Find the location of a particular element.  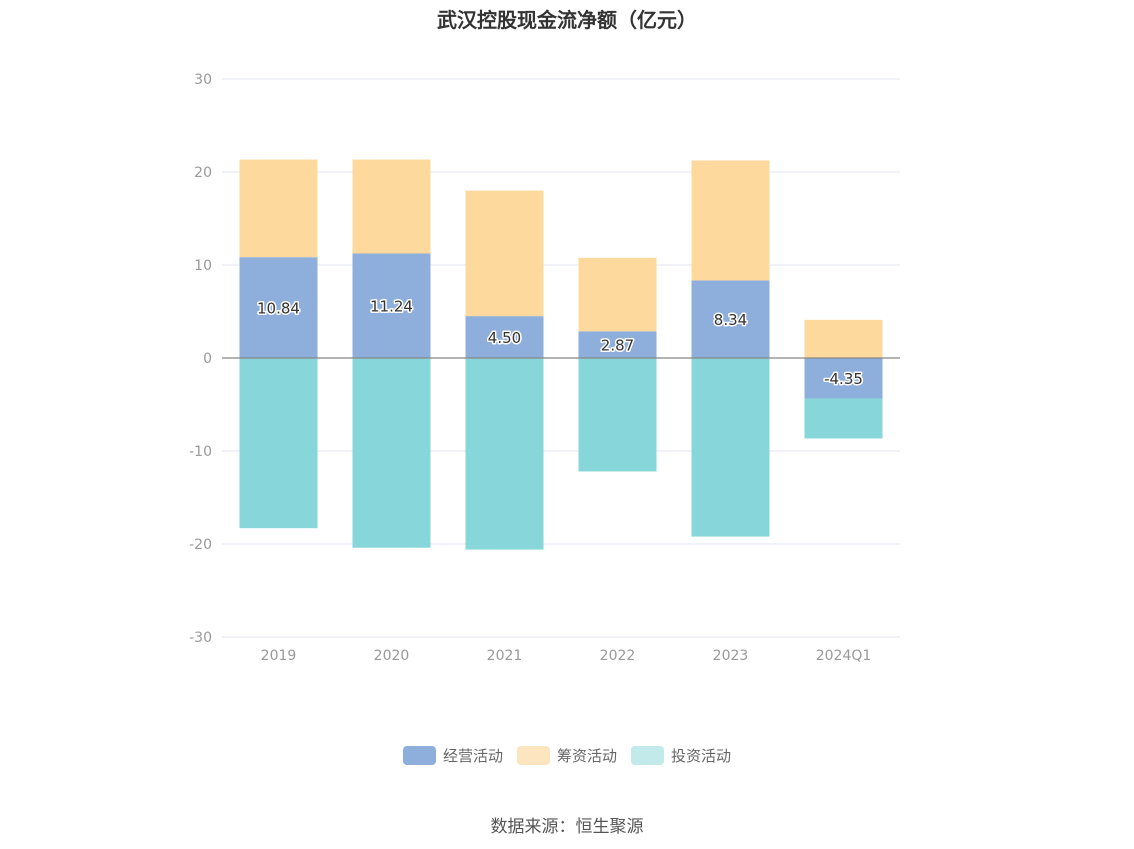

data-label: 8.34 is located at coordinates (730, 320).